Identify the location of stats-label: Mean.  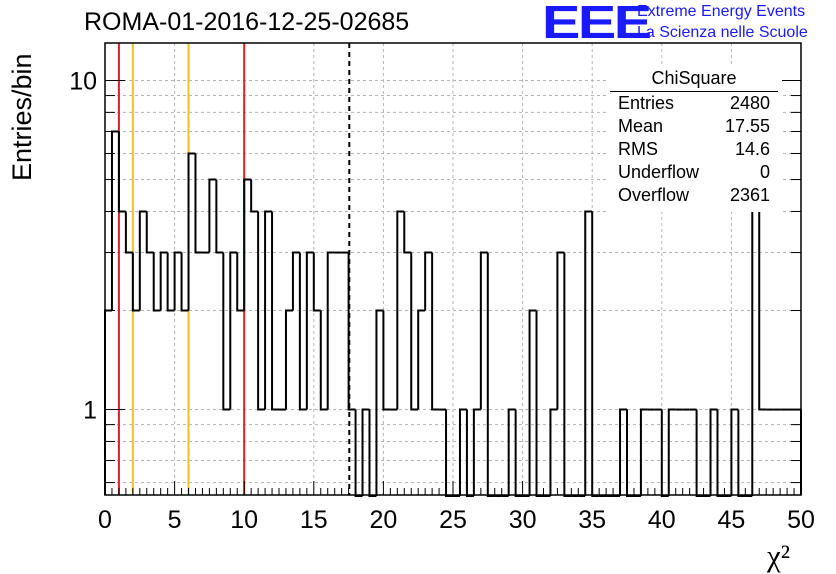
(641, 126).